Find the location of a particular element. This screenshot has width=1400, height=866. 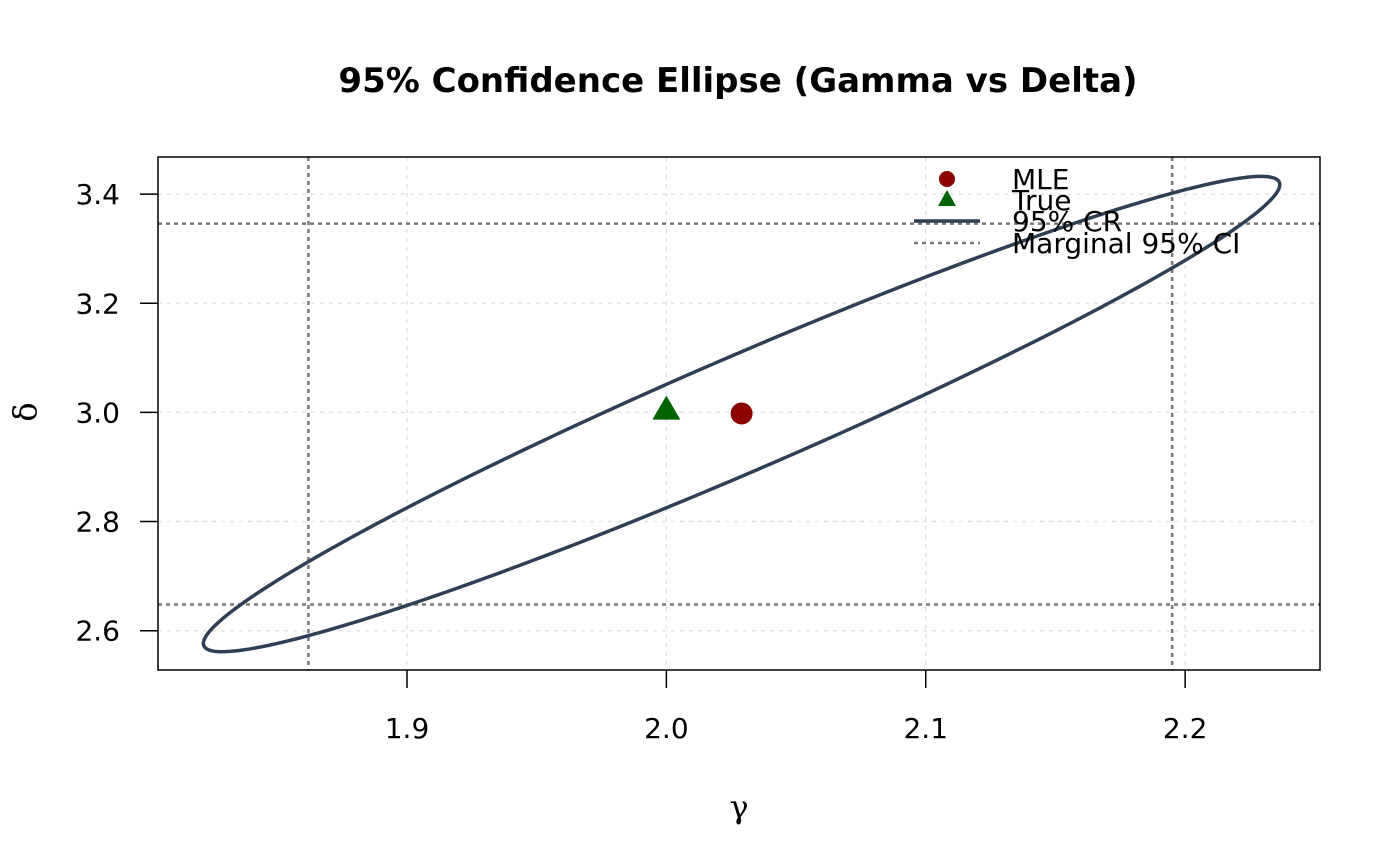

mle-point is located at coordinates (741, 413).